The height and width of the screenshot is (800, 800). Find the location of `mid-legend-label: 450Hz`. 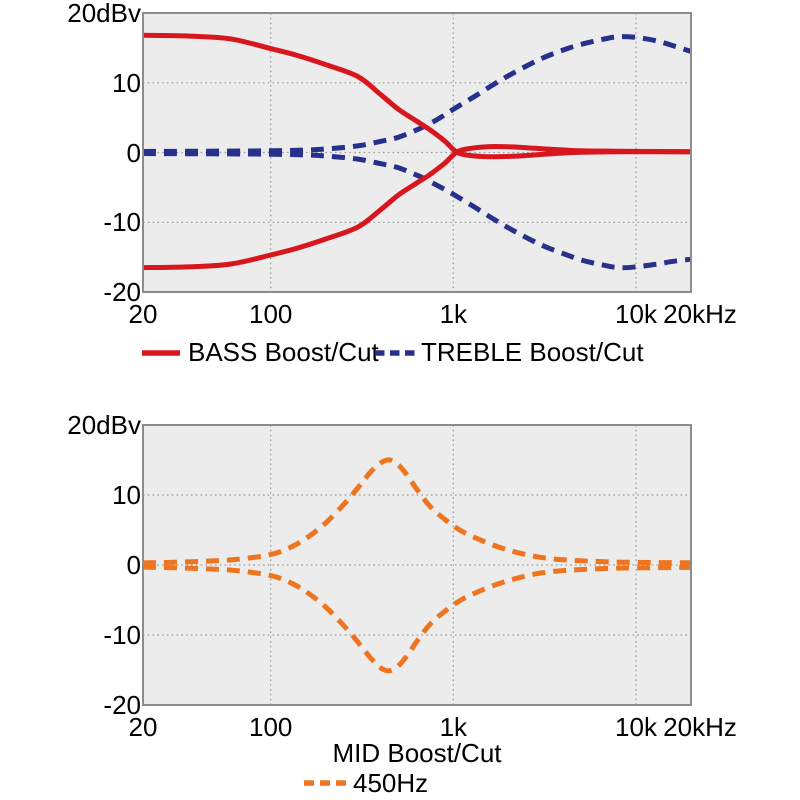

mid-legend-label: 450Hz is located at coordinates (391, 783).